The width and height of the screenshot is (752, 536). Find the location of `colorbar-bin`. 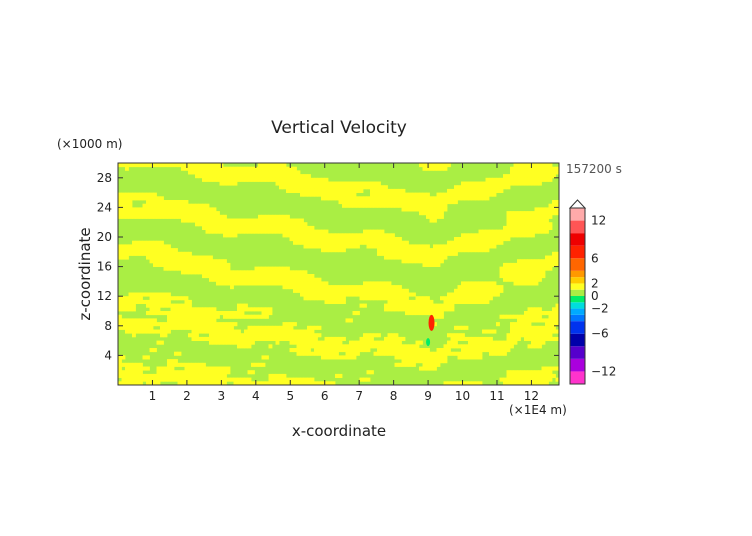

colorbar-bin is located at coordinates (577, 214).